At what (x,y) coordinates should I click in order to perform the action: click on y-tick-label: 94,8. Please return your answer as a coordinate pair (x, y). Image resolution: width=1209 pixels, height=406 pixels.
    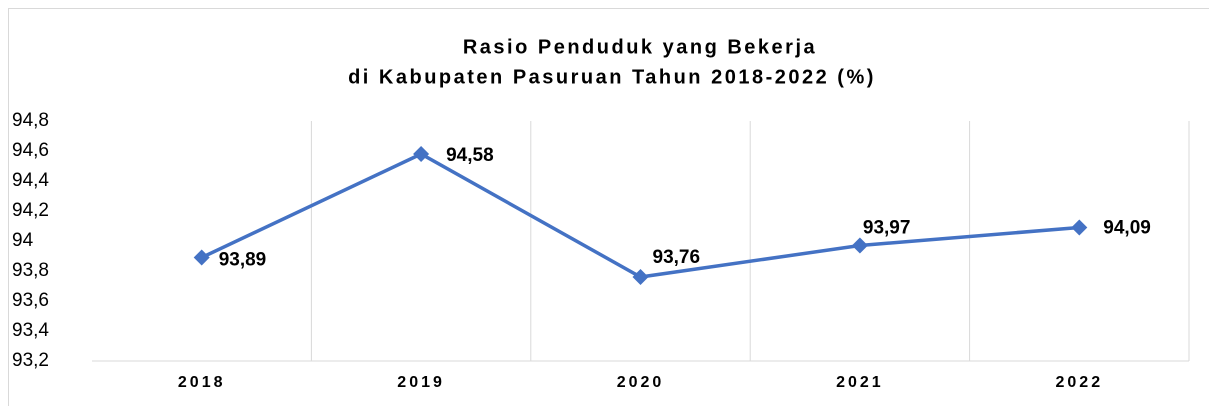
    Looking at the image, I should click on (30, 120).